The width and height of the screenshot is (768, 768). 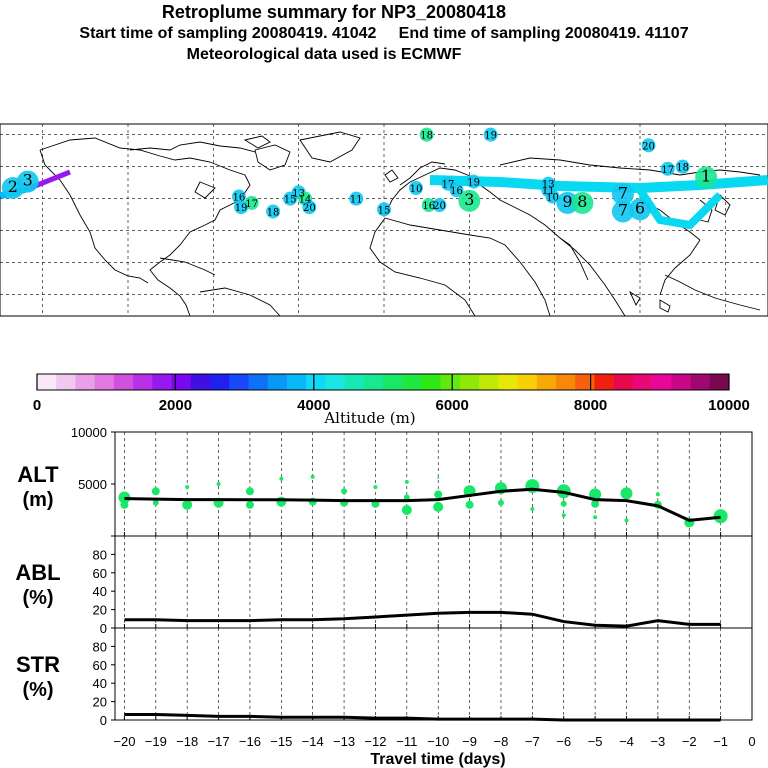 I want to click on x-tick-label: −17, so click(x=219, y=741).